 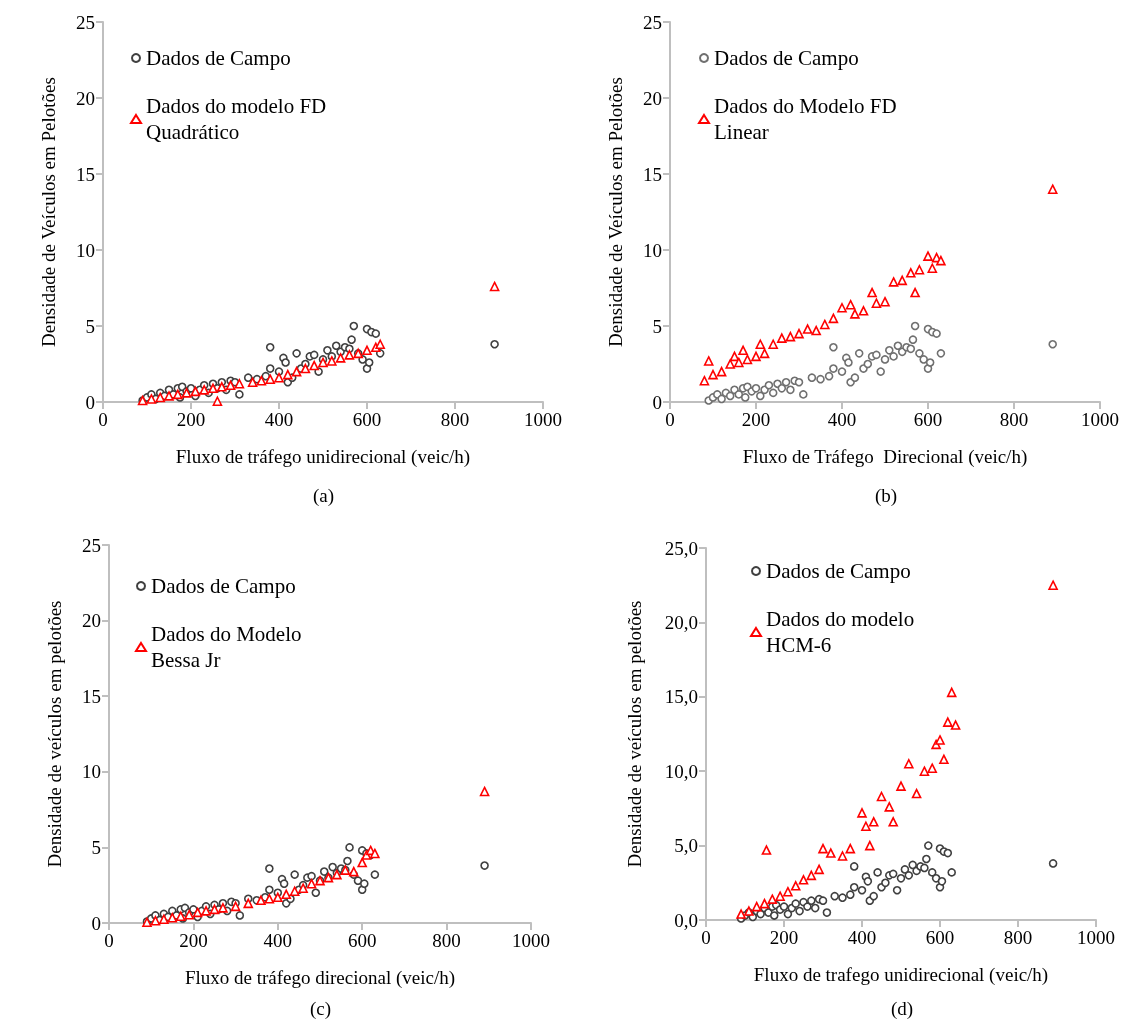 I want to click on legend-label: Dados do modelo FD Quadrático, so click(x=239, y=119).